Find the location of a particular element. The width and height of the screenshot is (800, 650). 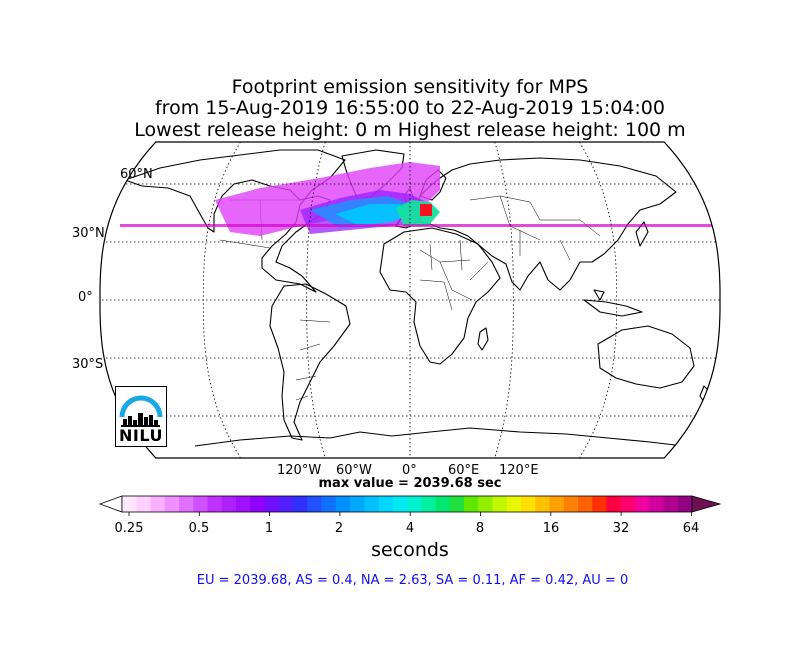

nilu-logo: NILU is located at coordinates (141, 416).